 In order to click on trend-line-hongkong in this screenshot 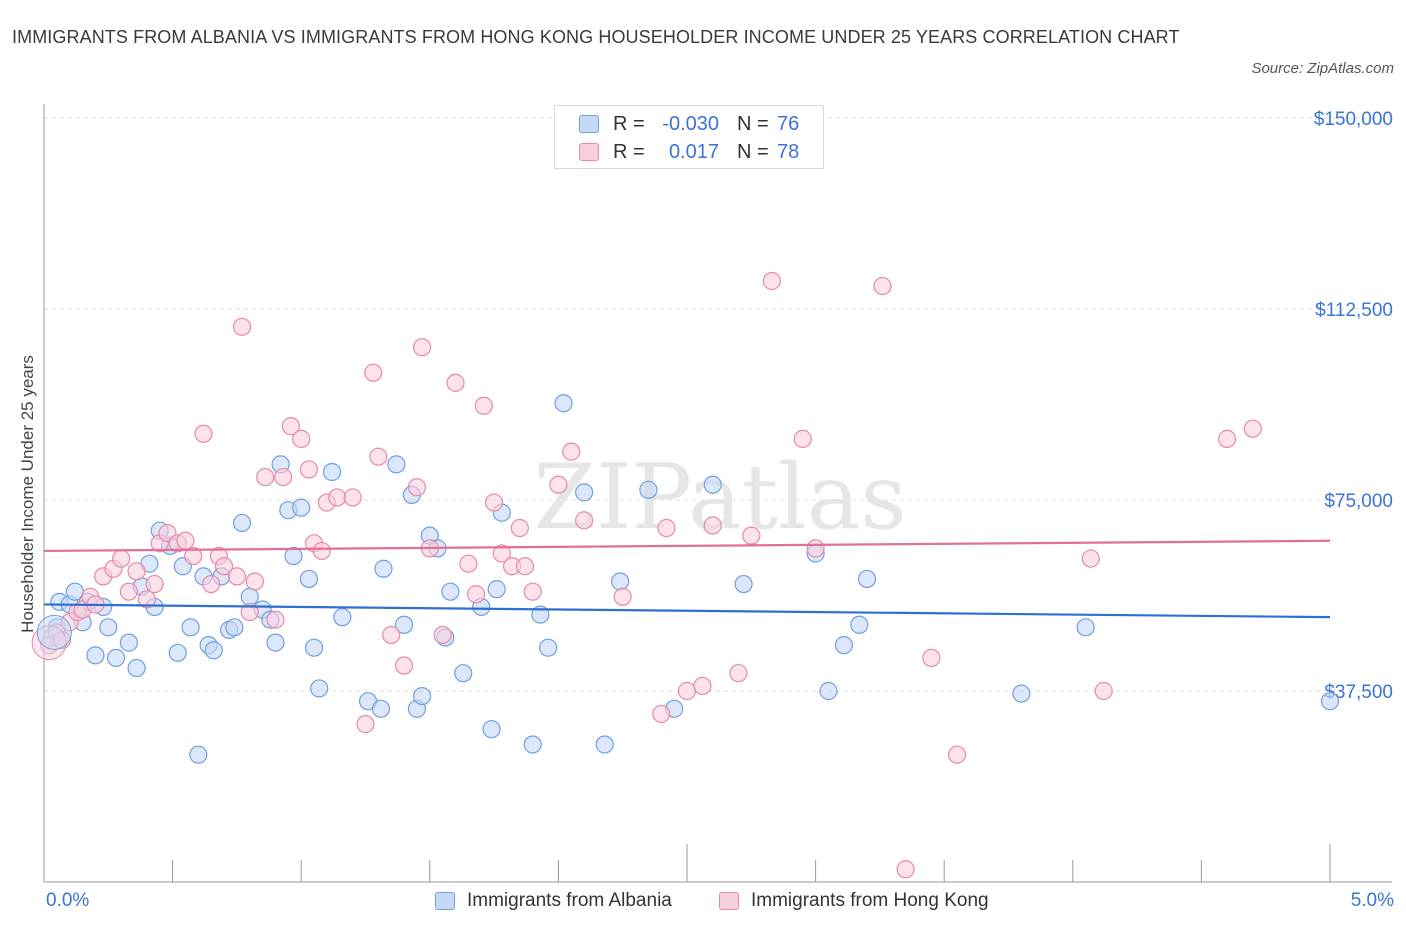, I will do `click(687, 546)`.